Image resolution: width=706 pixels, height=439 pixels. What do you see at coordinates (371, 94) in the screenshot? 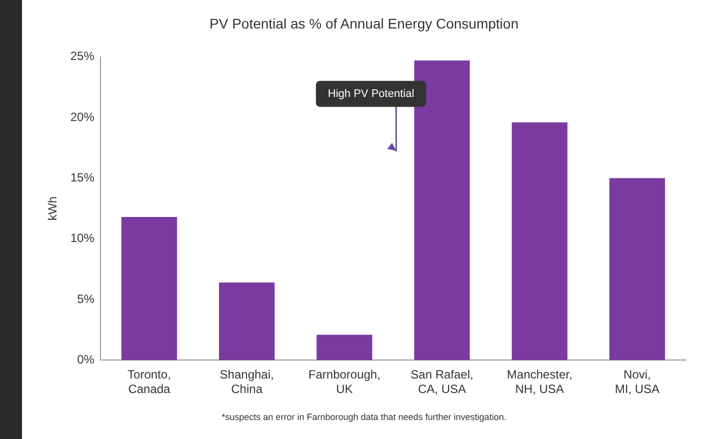
I see `annotation: High PV Potential` at bounding box center [371, 94].